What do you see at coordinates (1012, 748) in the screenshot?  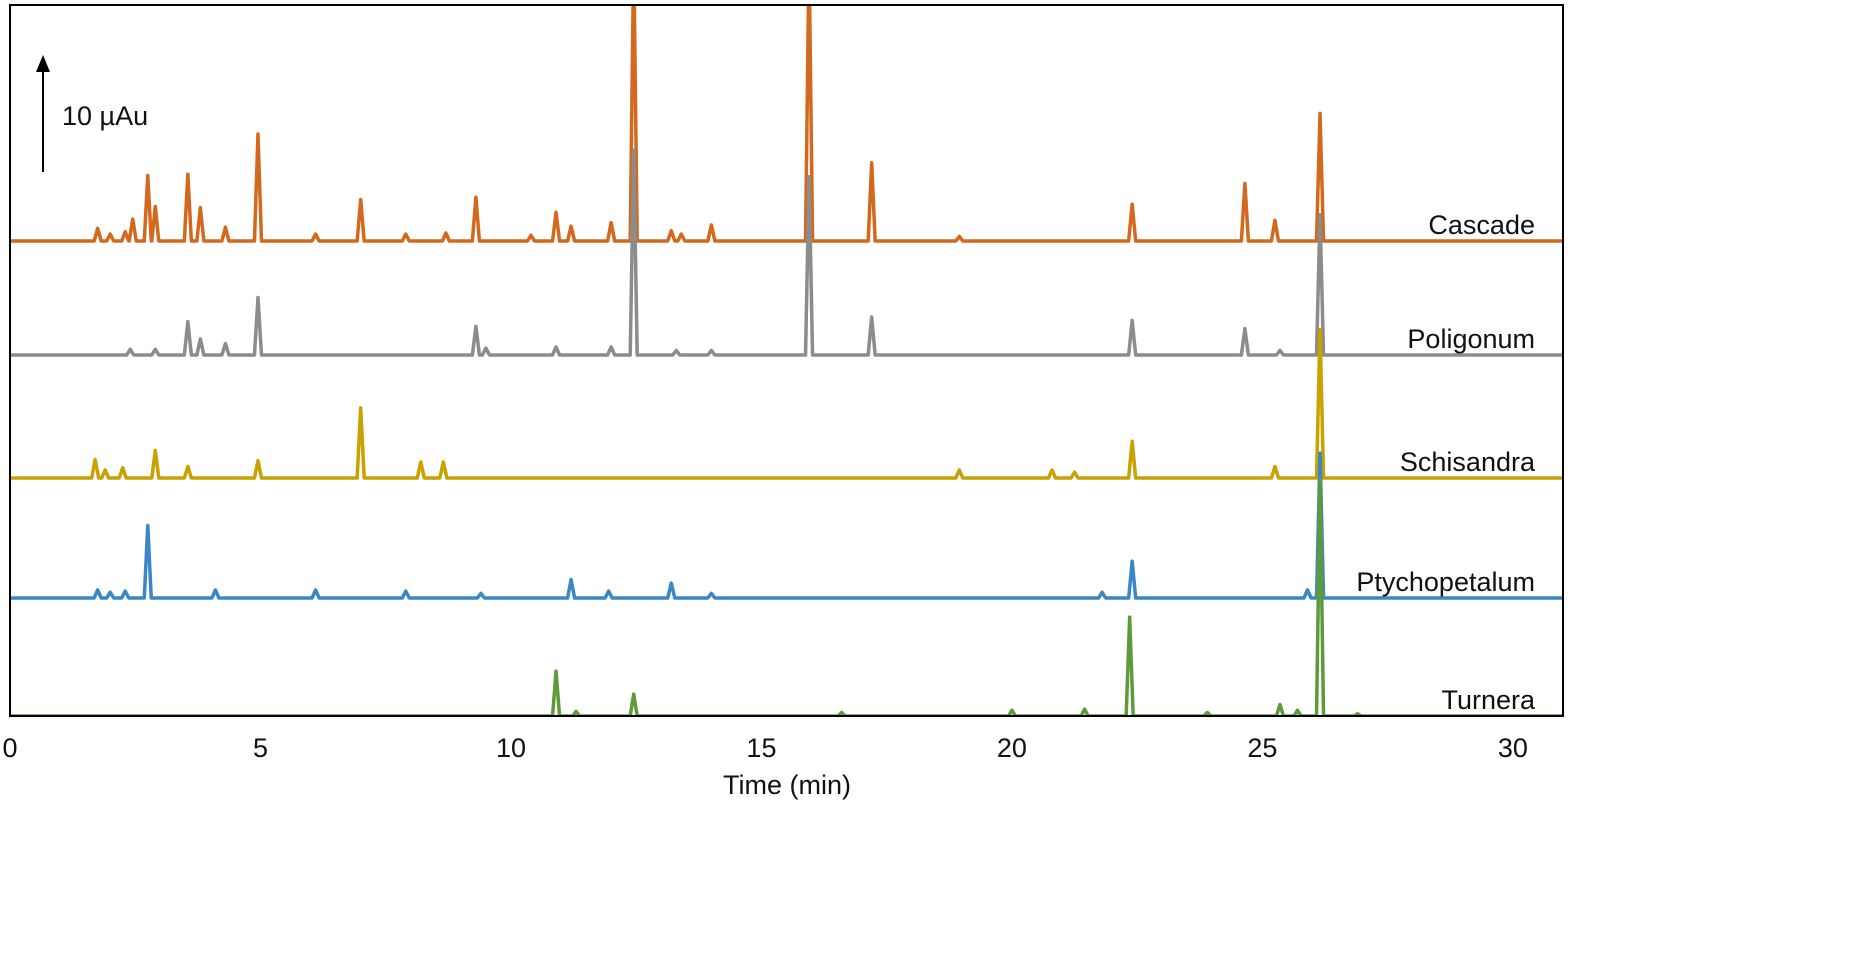 I see `x-tick-label: 20` at bounding box center [1012, 748].